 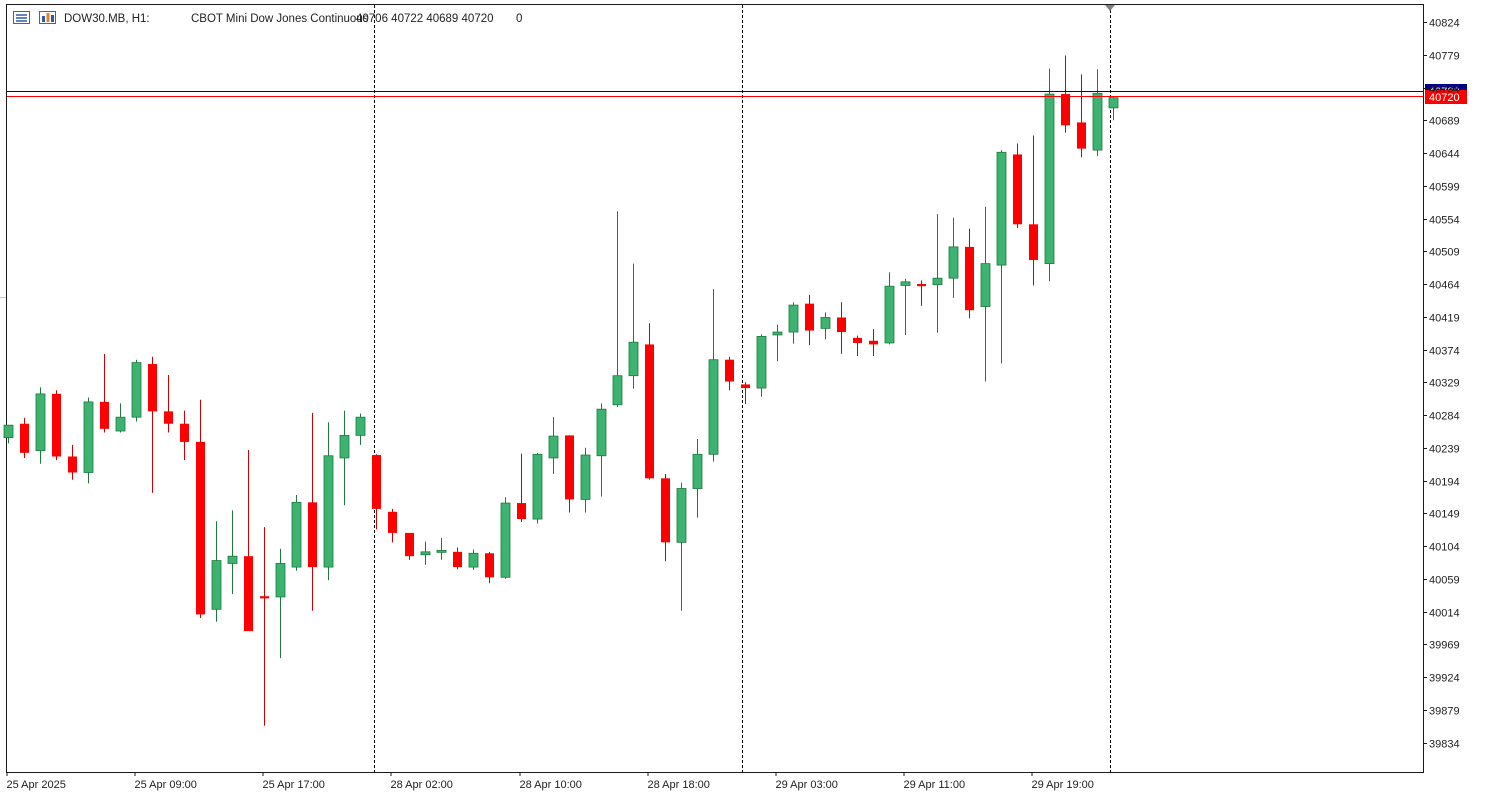 What do you see at coordinates (1110, 8) in the screenshot?
I see `current-bar-marker-icon` at bounding box center [1110, 8].